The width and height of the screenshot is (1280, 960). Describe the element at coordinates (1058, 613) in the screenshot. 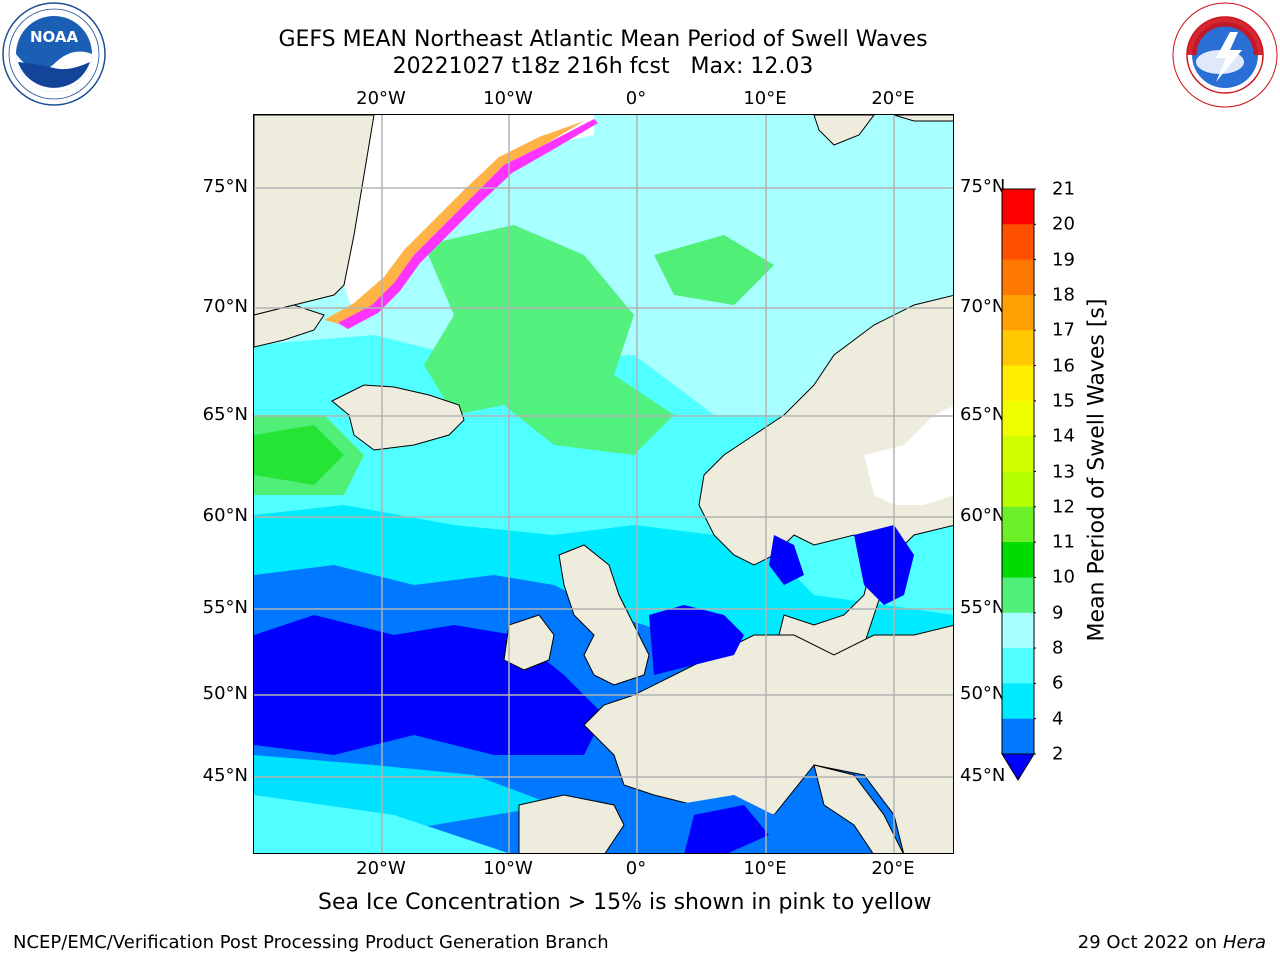

I see `colorbar-tick-label: 9` at that location.